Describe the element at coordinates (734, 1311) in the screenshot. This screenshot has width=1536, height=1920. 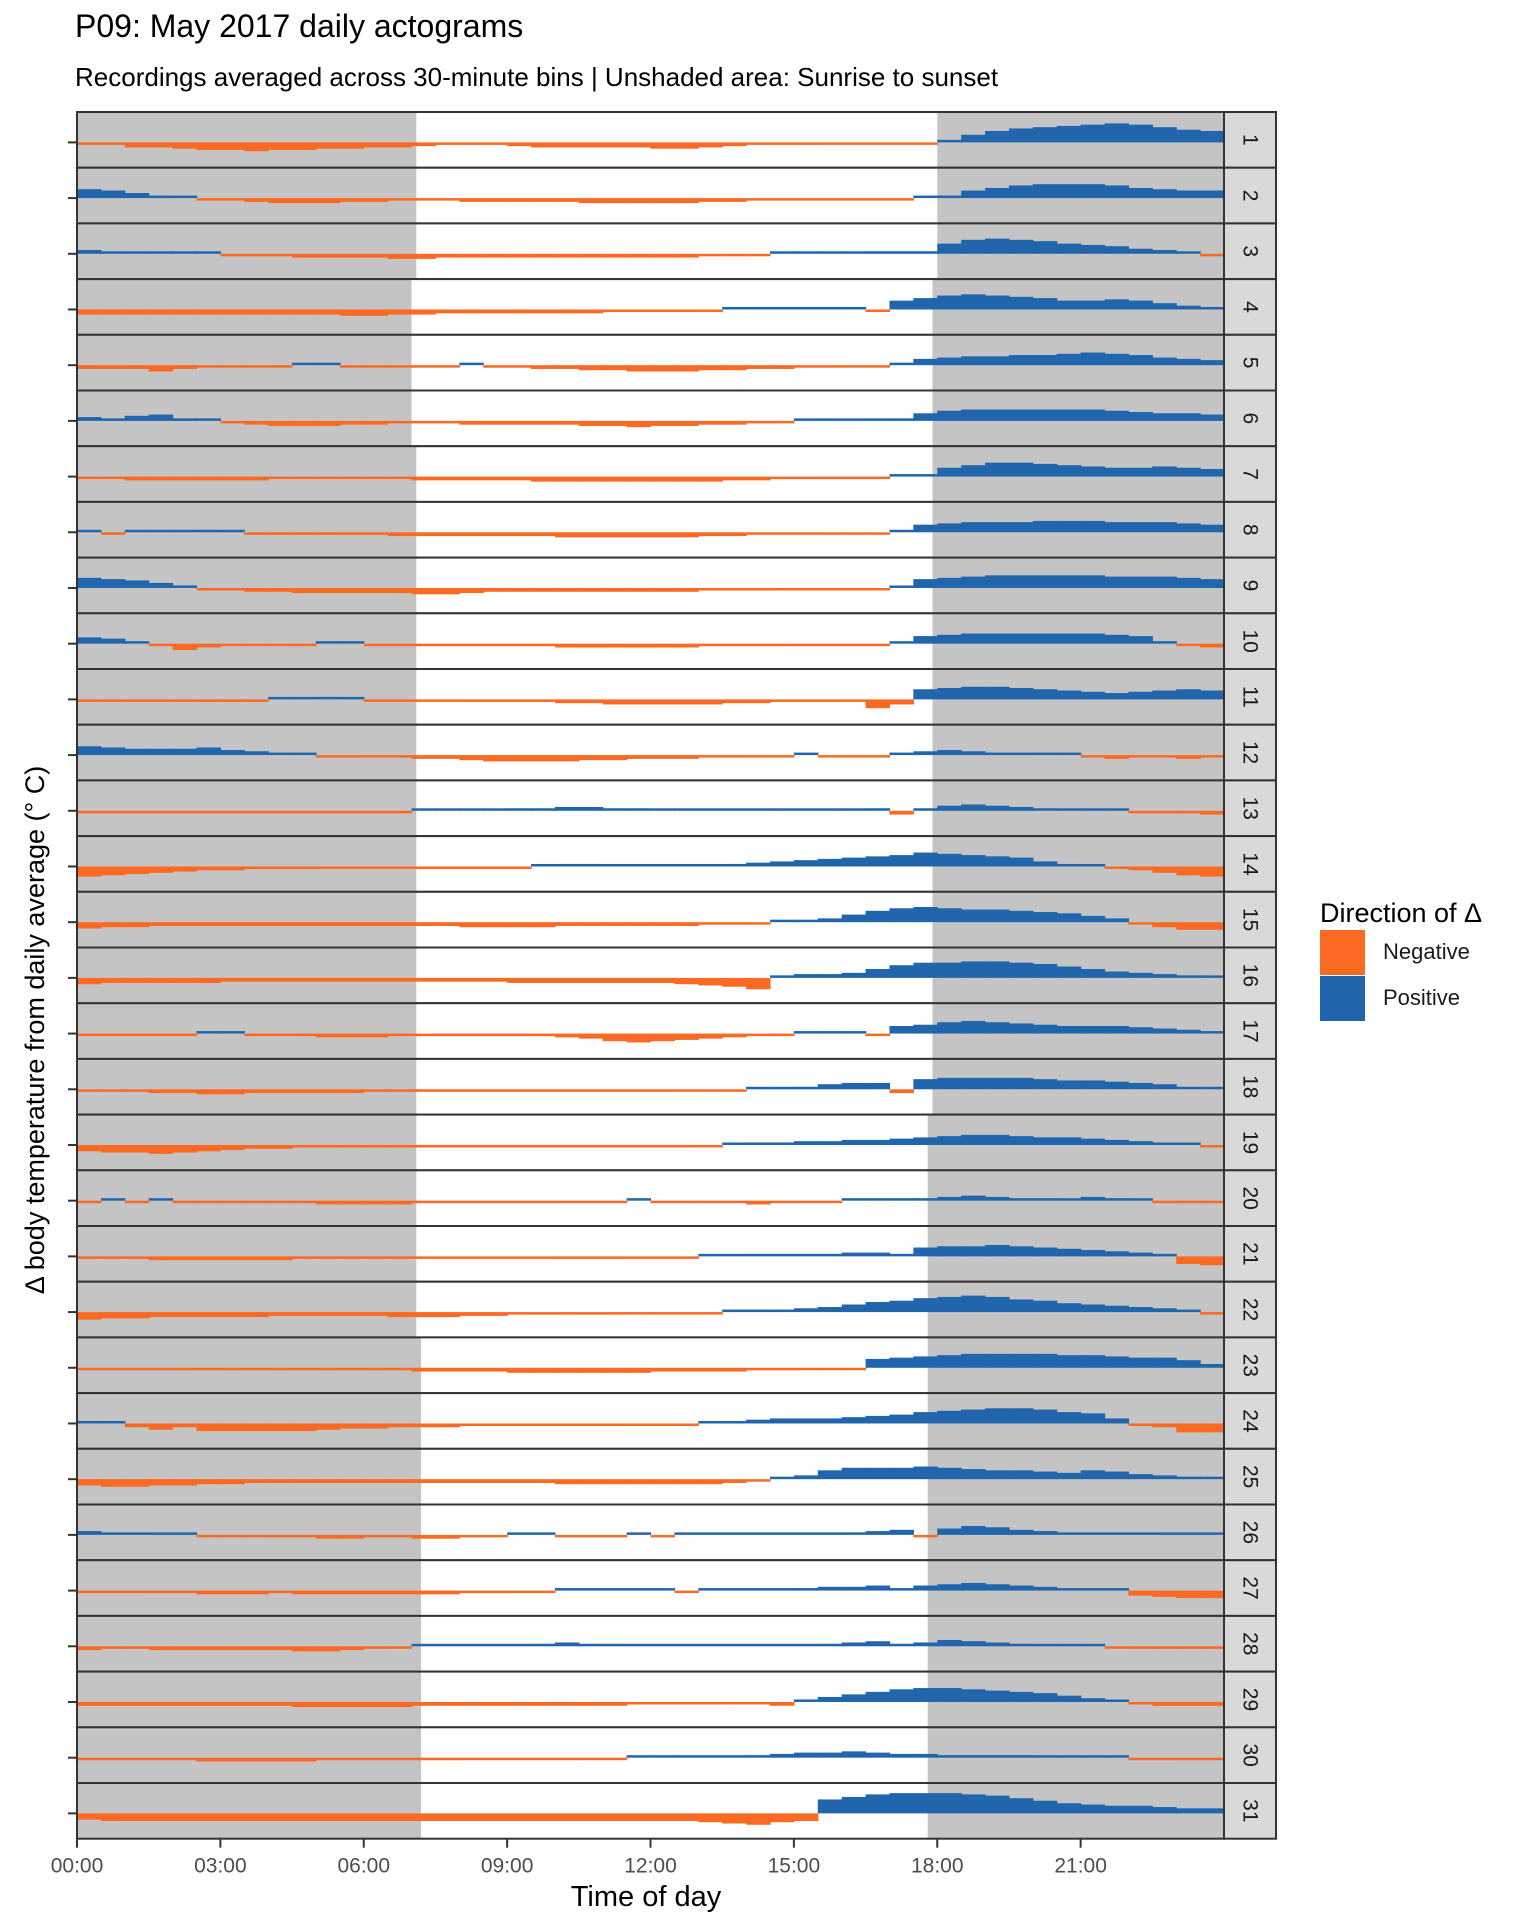
I see `bar-day22-bin27` at that location.